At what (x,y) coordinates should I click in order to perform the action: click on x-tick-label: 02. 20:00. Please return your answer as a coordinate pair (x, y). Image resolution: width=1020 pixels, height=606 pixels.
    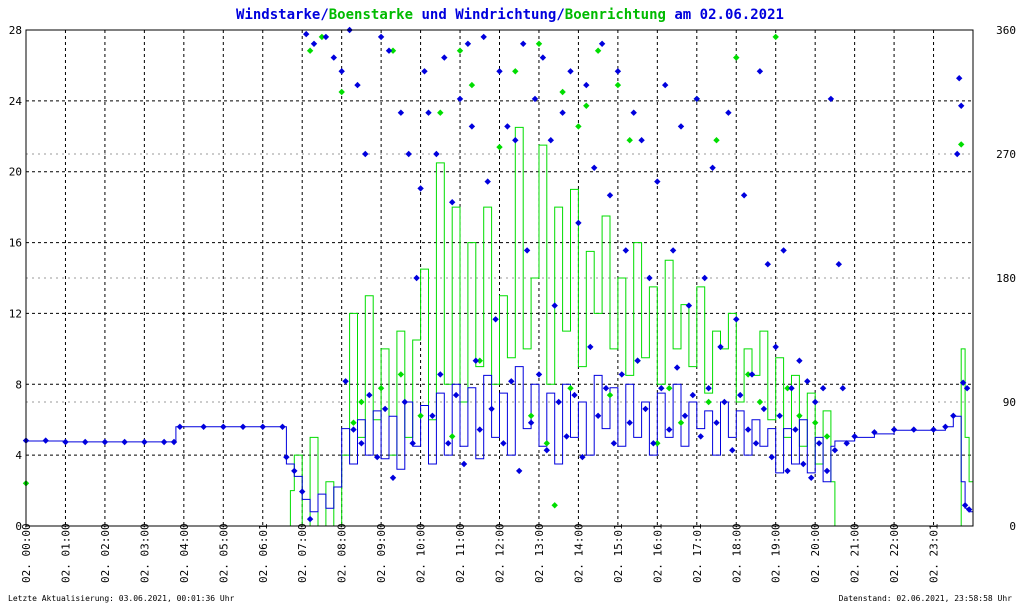
    Looking at the image, I should click on (815, 553).